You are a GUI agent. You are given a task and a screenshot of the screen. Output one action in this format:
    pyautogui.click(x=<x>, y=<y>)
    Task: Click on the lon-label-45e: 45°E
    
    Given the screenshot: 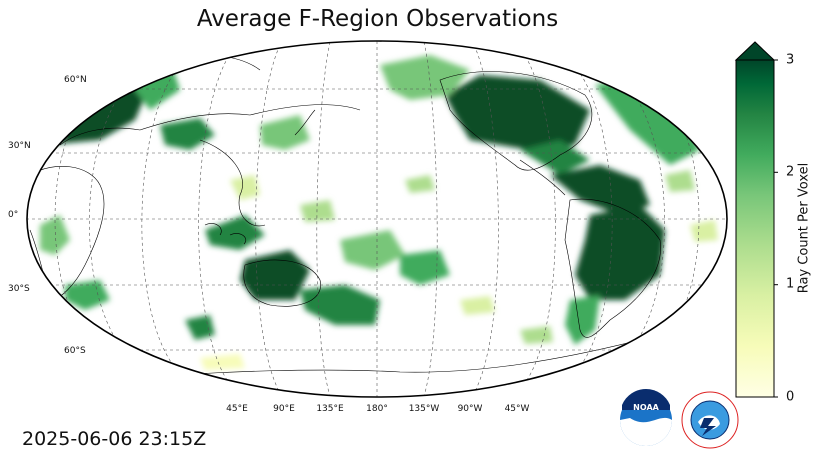 What is the action you would take?
    pyautogui.click(x=237, y=409)
    